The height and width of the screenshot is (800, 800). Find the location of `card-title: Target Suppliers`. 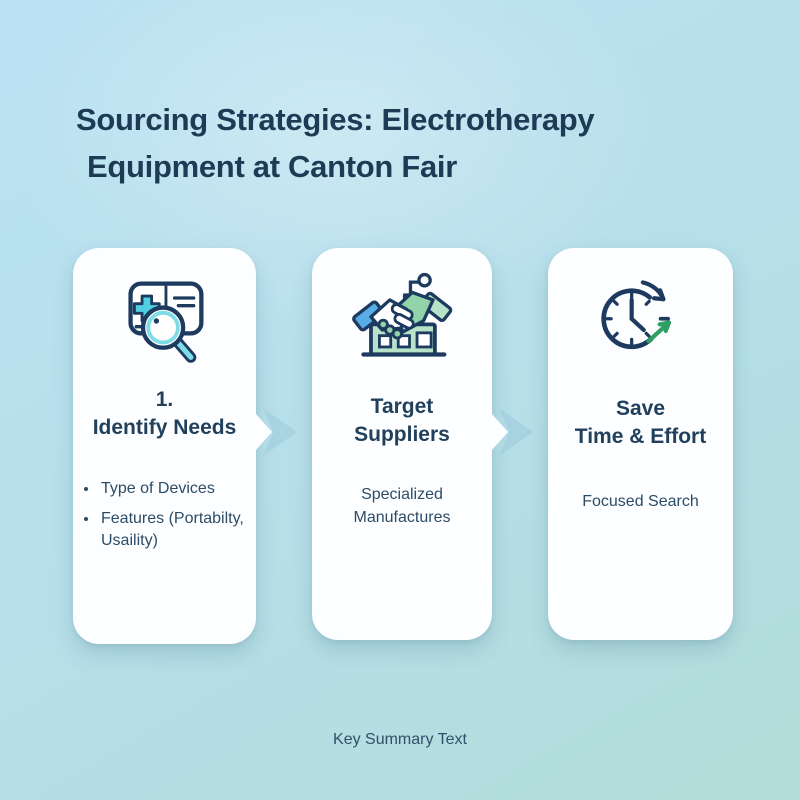

card-title: Target Suppliers is located at coordinates (402, 421).